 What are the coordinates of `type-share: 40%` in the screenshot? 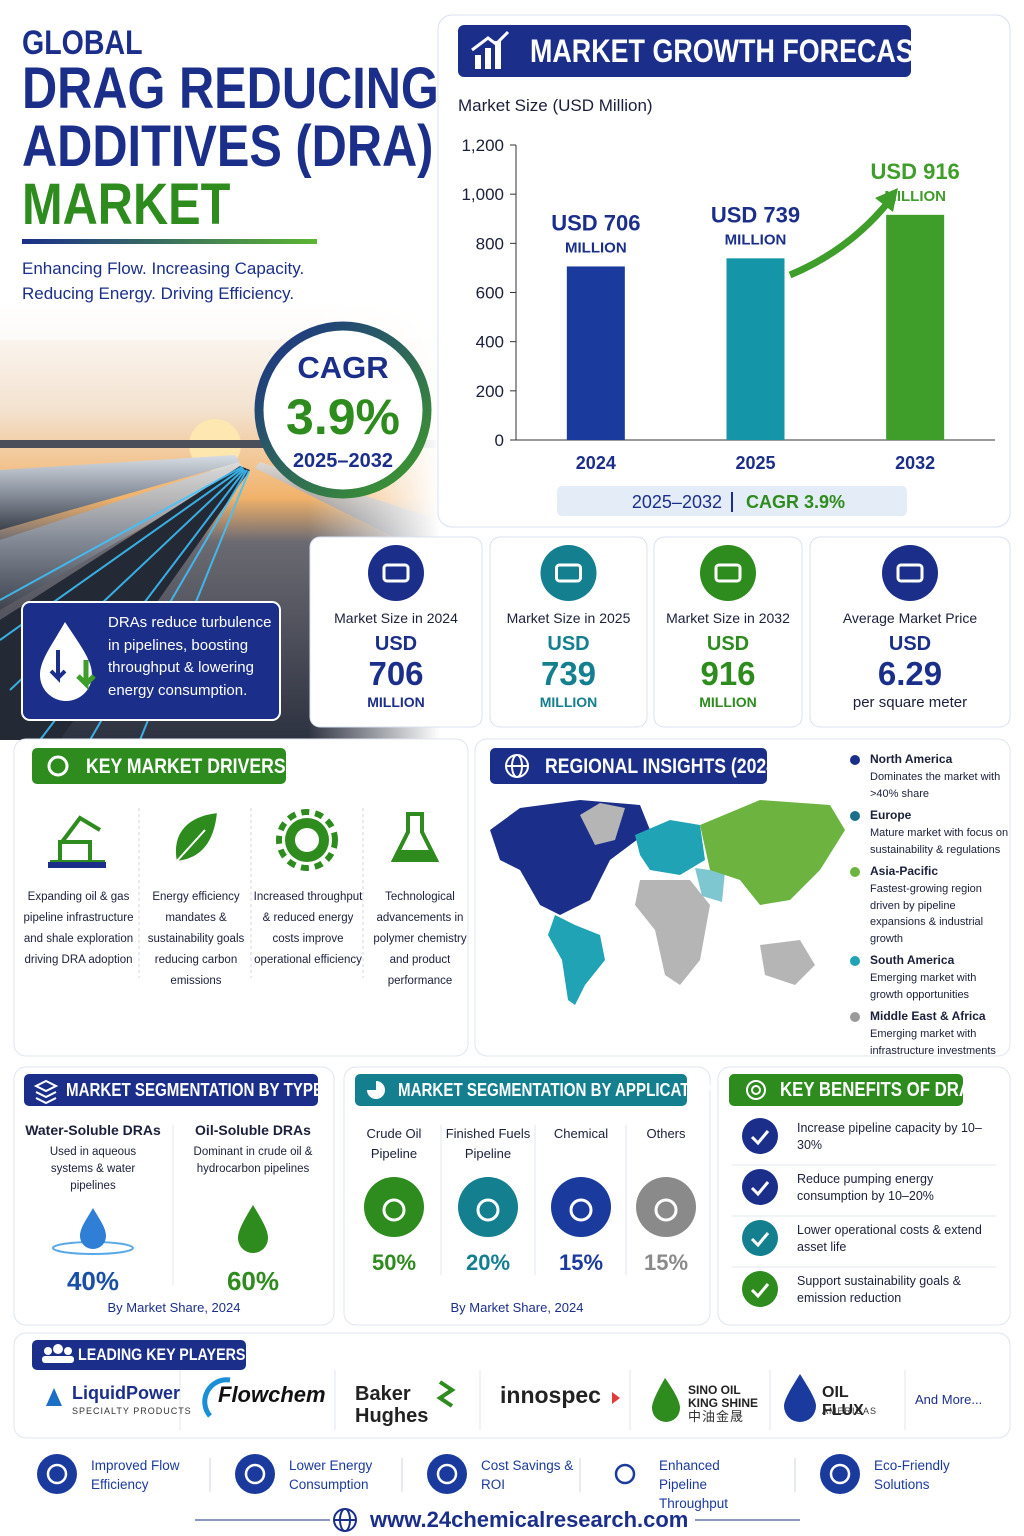 It's located at (93, 1281).